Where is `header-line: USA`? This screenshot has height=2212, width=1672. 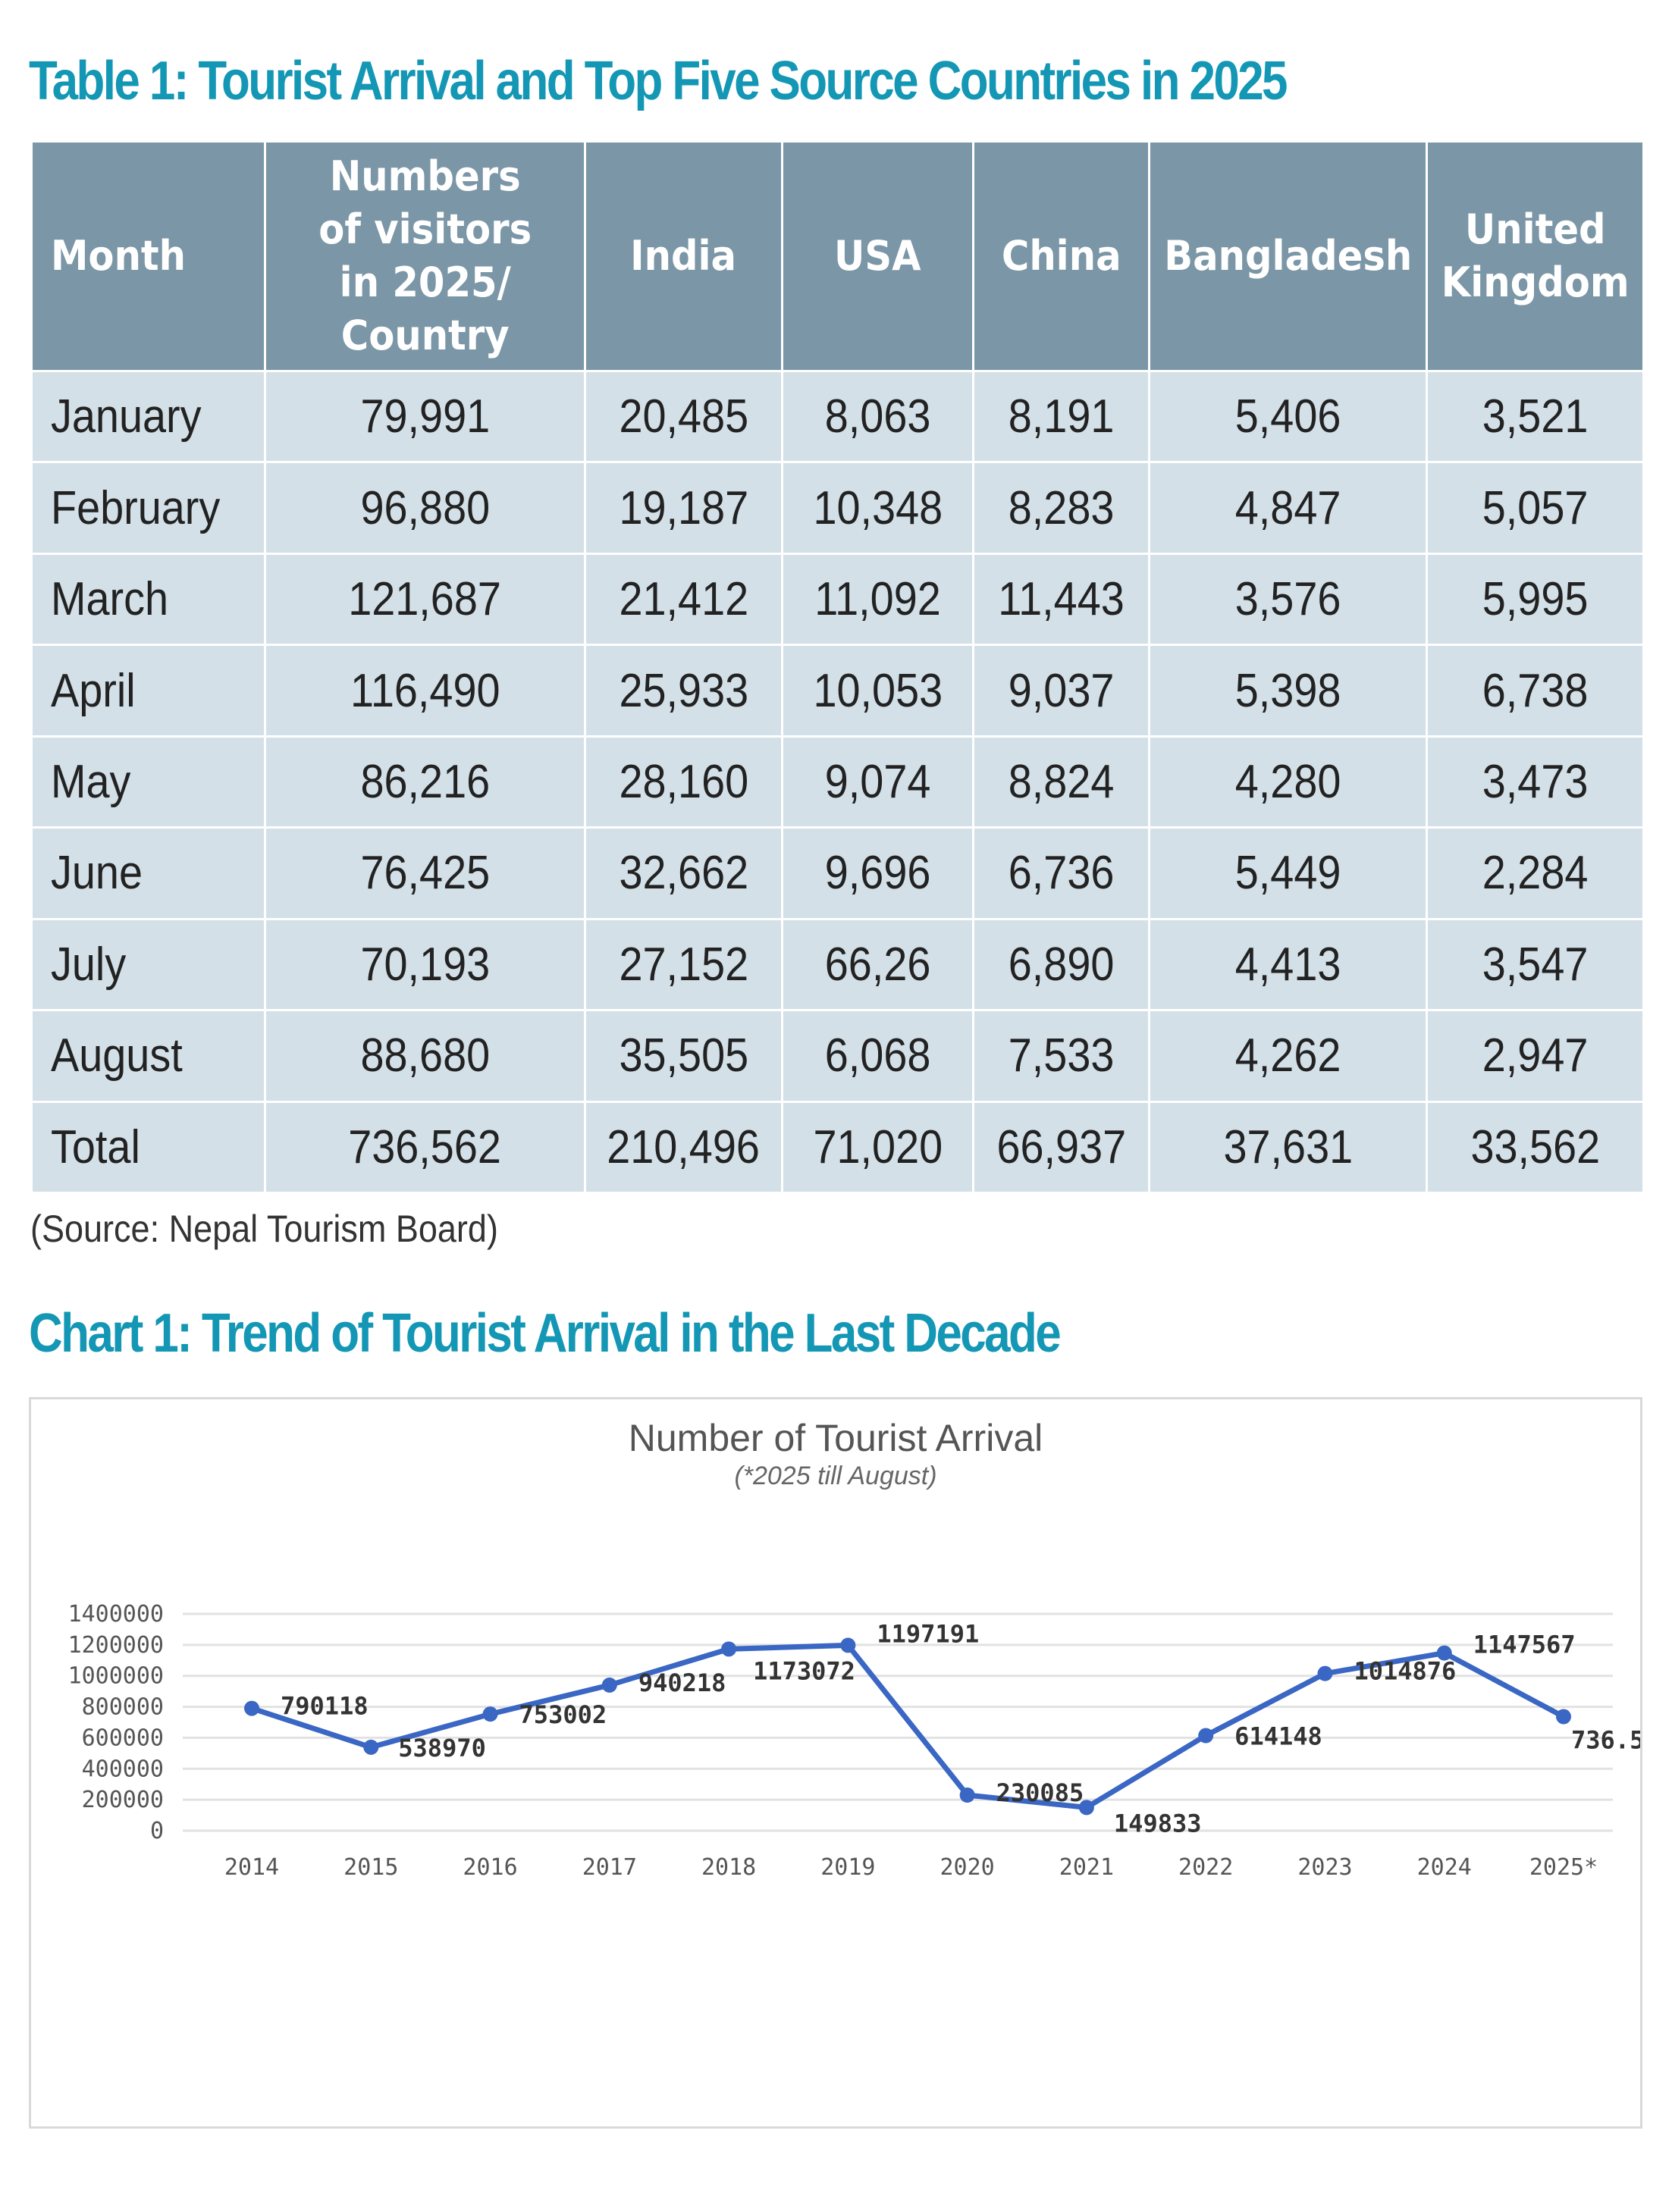
header-line: USA is located at coordinates (877, 256).